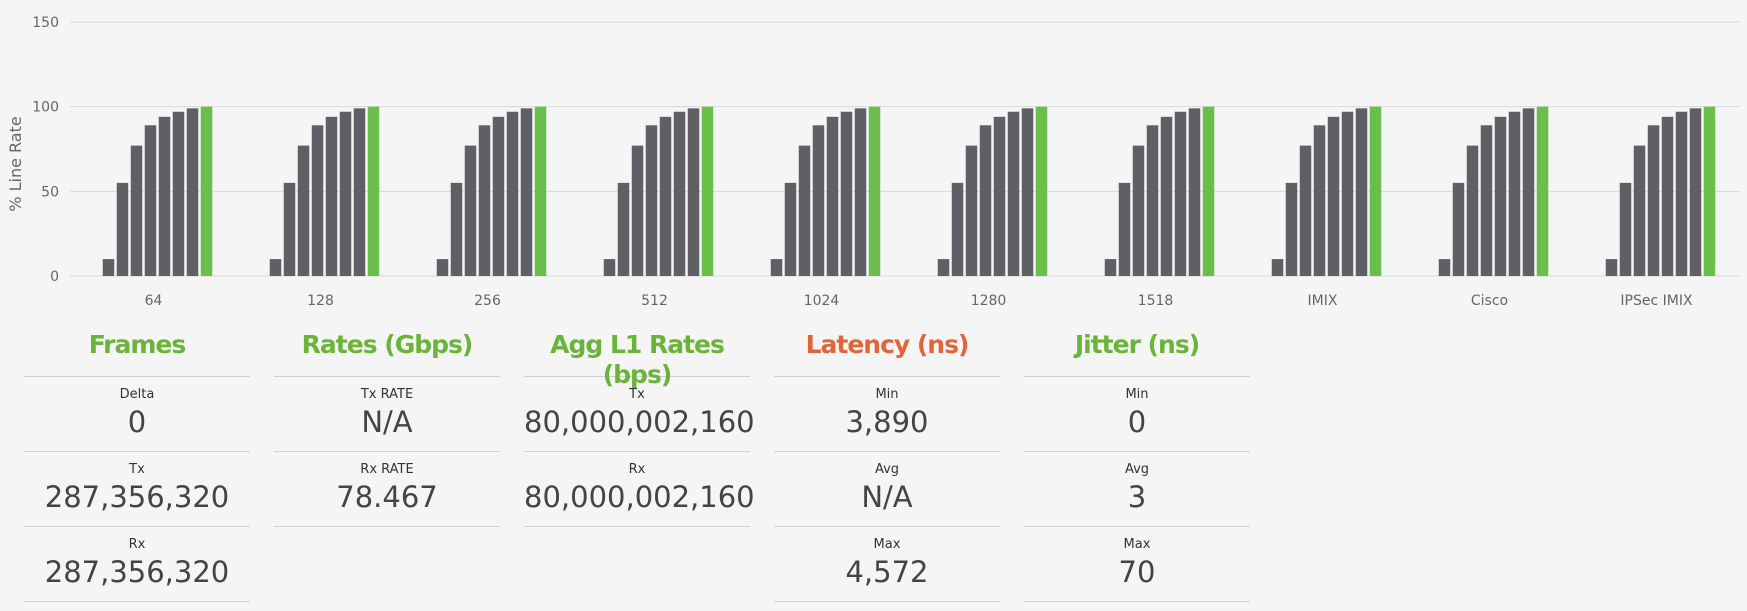 This screenshot has height=611, width=1747. Describe the element at coordinates (989, 301) in the screenshot. I see `x-category-label: 1280` at that location.